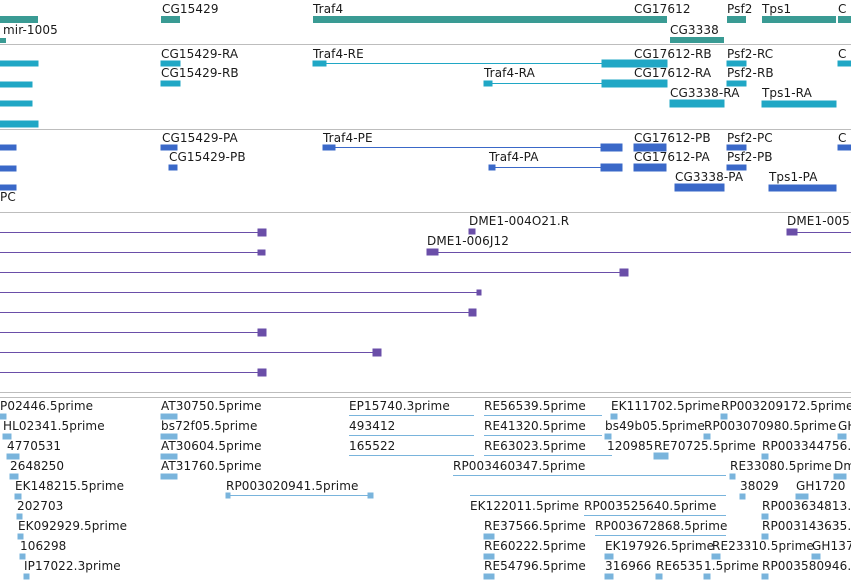 The width and height of the screenshot is (851, 581). What do you see at coordinates (806, 446) in the screenshot?
I see `est-label: RP003344756.` at bounding box center [806, 446].